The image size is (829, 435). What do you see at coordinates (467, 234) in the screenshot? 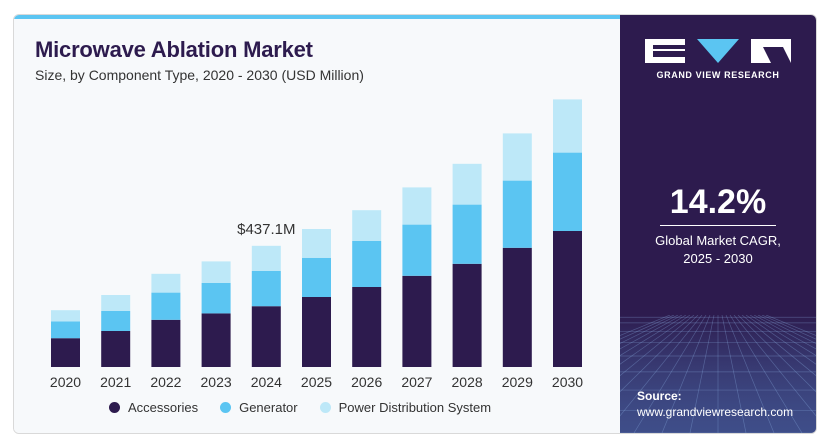
I see `bar-segment-generator-2028` at bounding box center [467, 234].